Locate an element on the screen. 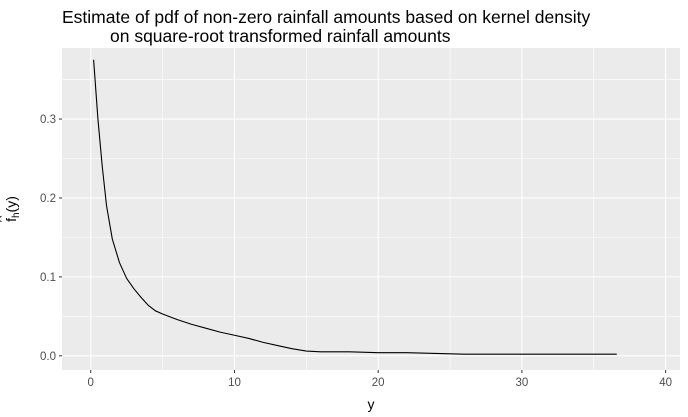 This screenshot has height=417, width=688. x-axis: 0 10 20 30 40 is located at coordinates (380, 379).